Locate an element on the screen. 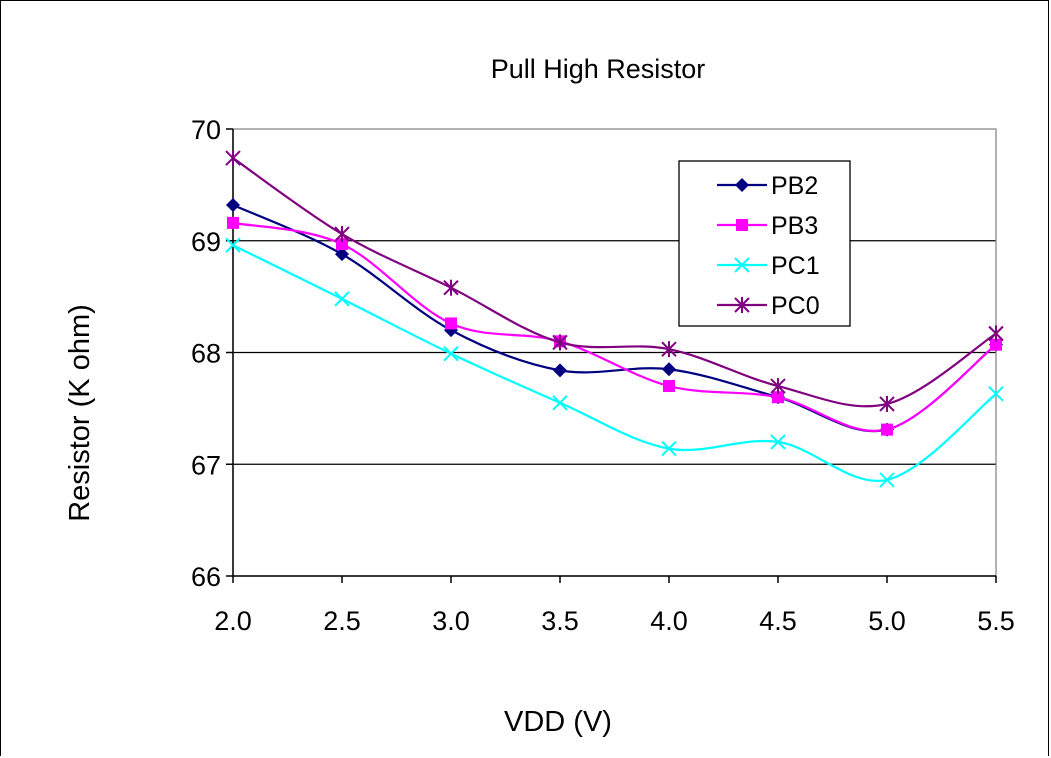  y-axis-label: Resistor (K ohm) is located at coordinates (80, 413).